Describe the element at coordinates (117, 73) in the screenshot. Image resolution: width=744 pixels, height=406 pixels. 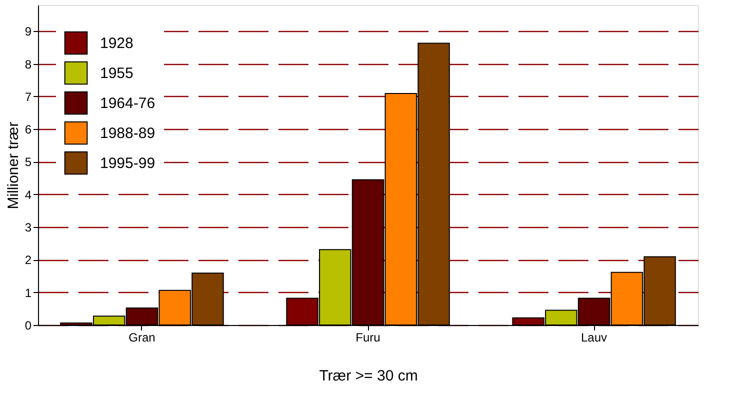
I see `legend-label: 1955` at that location.